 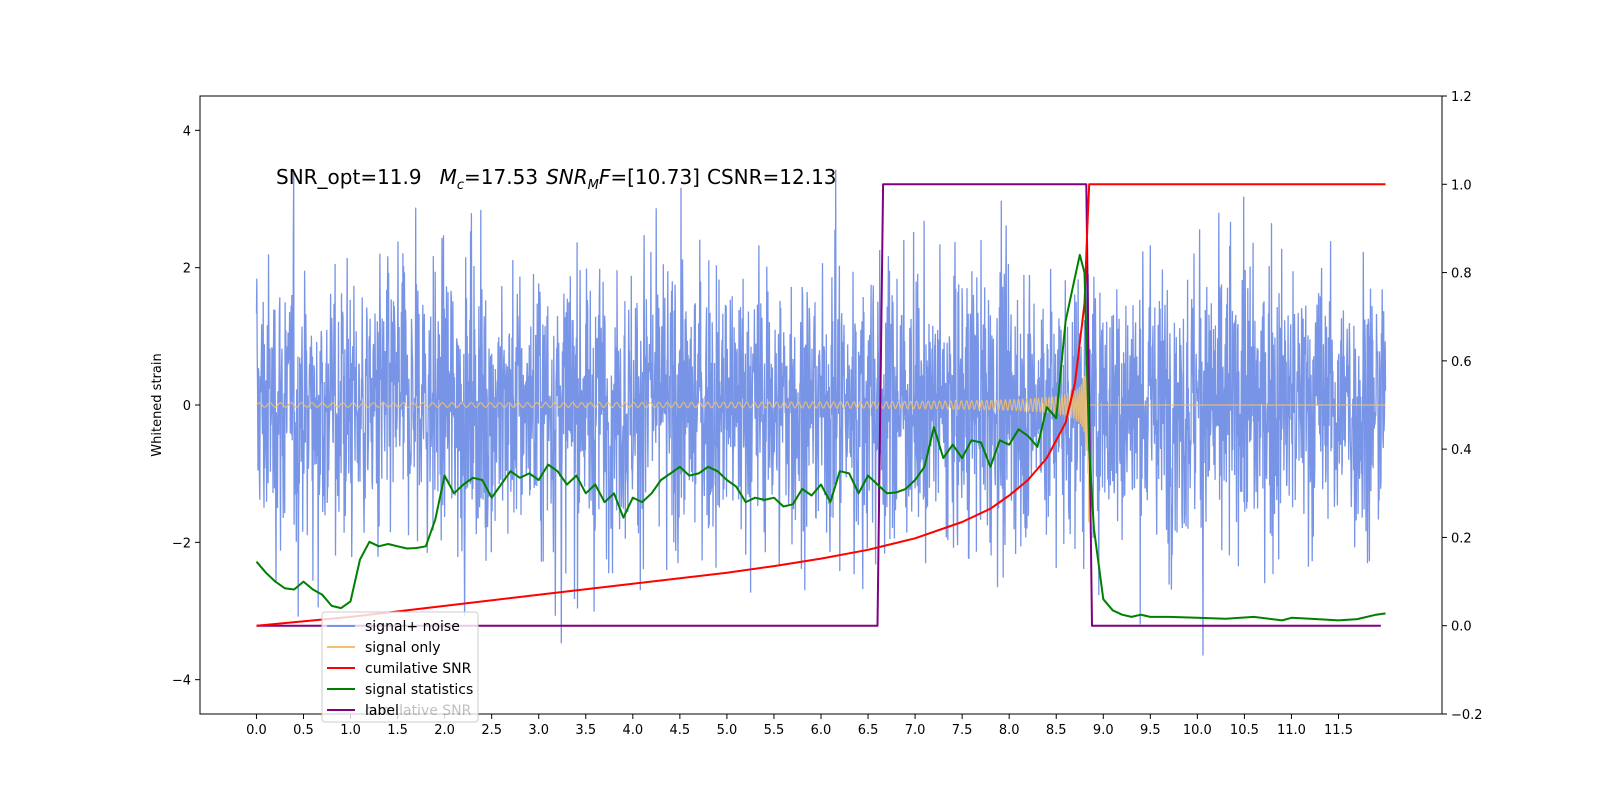 I want to click on x-tick-label: 3.5, so click(x=585, y=730).